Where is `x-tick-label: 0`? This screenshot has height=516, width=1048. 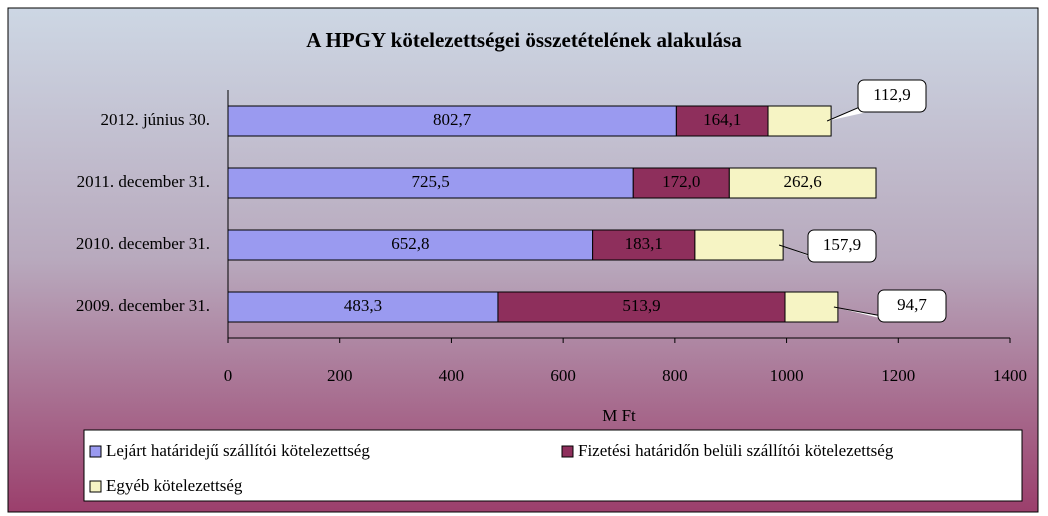 x-tick-label: 0 is located at coordinates (228, 375).